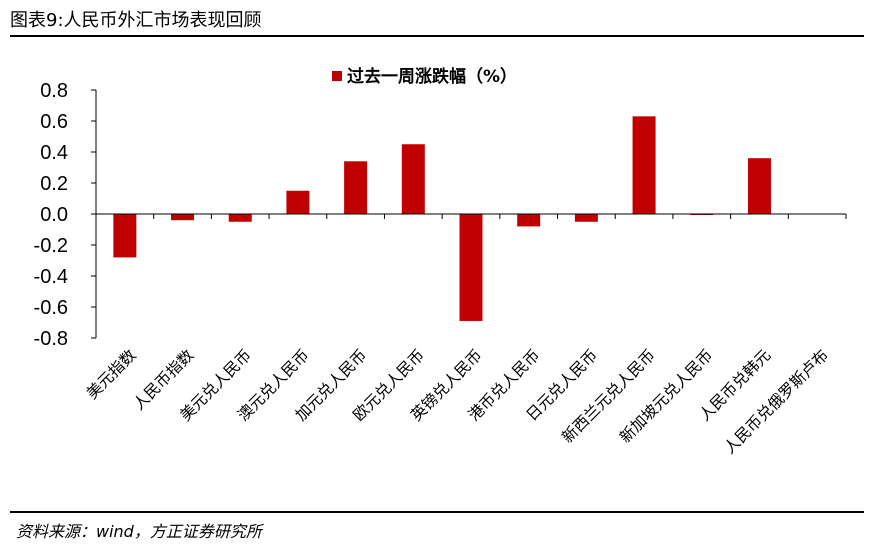  What do you see at coordinates (54, 122) in the screenshot?
I see `y-tick-label: 0.6` at bounding box center [54, 122].